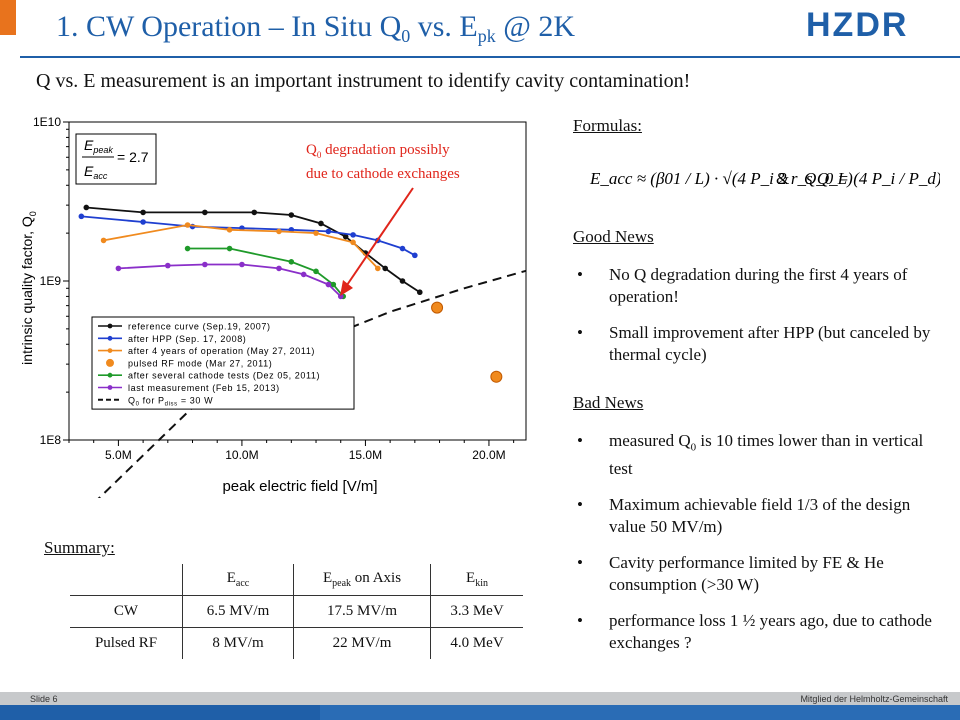 The image size is (960, 720). Describe the element at coordinates (607, 125) in the screenshot. I see `formulas-label: Formulas:` at that location.